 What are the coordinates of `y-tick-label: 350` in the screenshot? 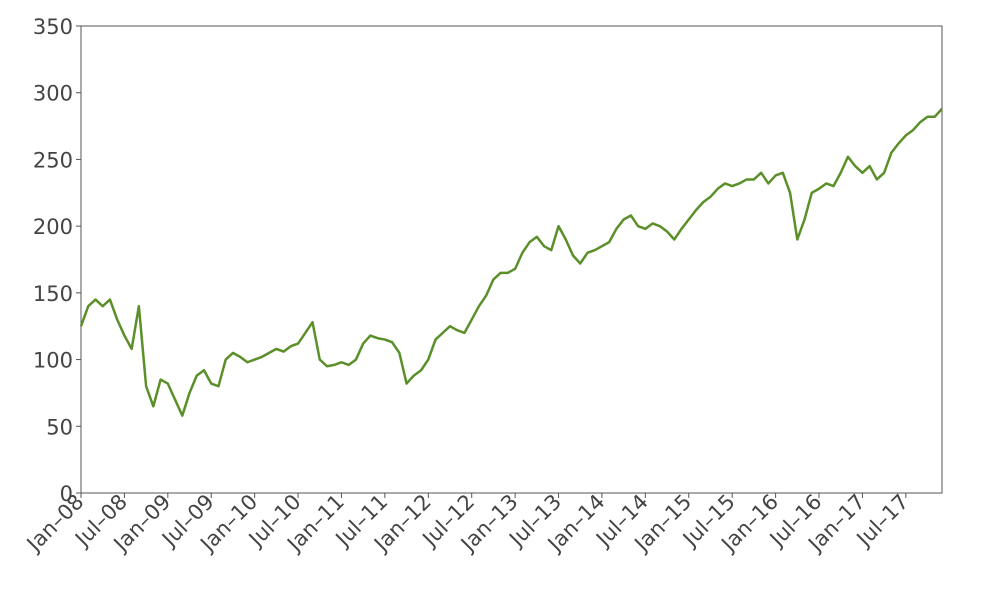 It's located at (53, 27).